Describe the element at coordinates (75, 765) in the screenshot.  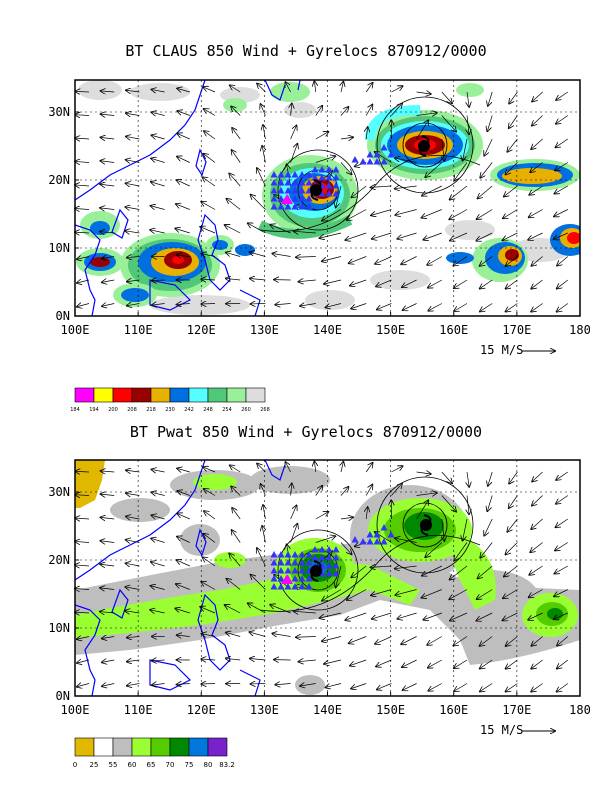
I see `colorbar-label: 0` at that location.